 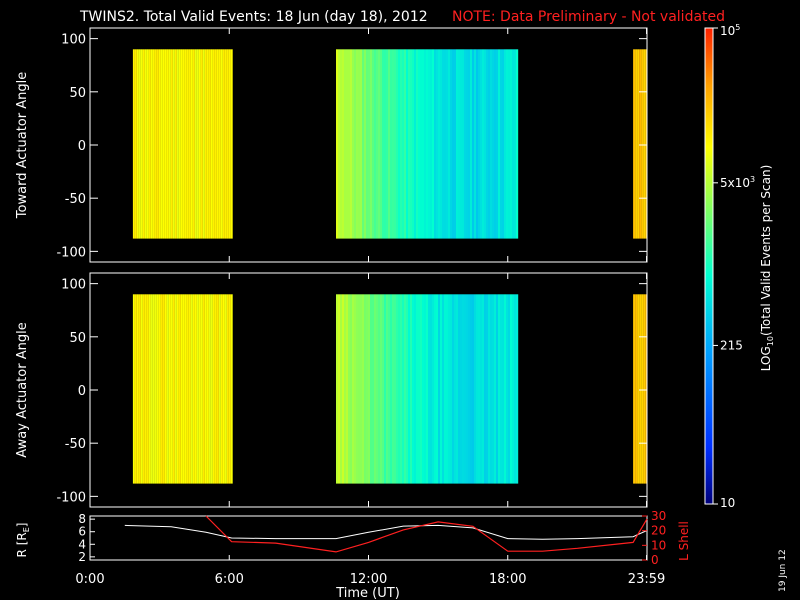 What do you see at coordinates (368, 579) in the screenshot?
I see `time-xtick-label: 12:00` at bounding box center [368, 579].